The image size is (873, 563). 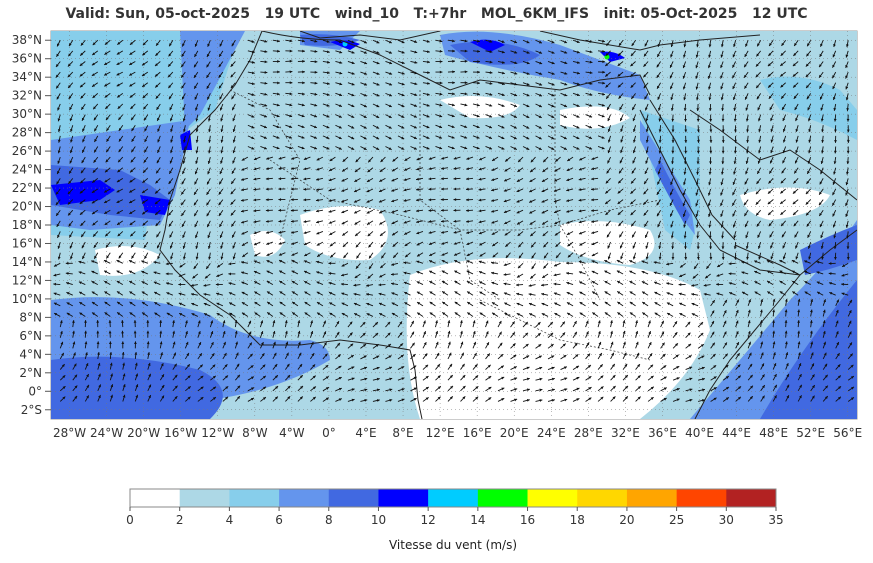 What do you see at coordinates (676, 520) in the screenshot?
I see `colorbar-tick-label: 25` at bounding box center [676, 520].